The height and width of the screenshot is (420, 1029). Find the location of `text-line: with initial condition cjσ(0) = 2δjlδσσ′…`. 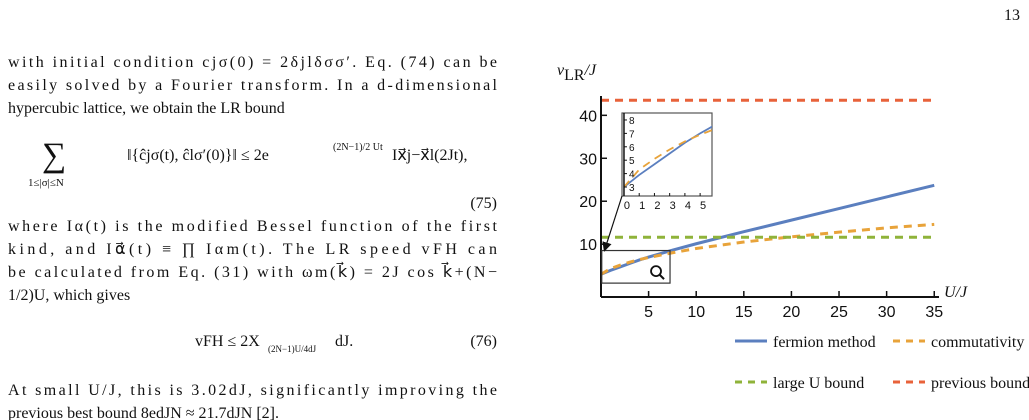

text-line: with initial condition cjσ(0) = 2δjlδσσ′… is located at coordinates (252, 62).